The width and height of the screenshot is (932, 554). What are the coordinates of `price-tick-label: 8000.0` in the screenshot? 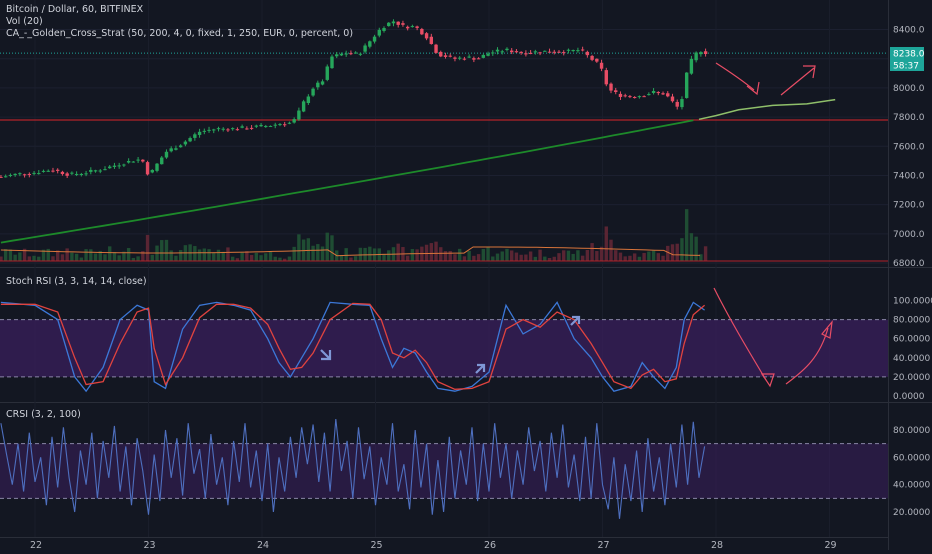 It's located at (909, 89).